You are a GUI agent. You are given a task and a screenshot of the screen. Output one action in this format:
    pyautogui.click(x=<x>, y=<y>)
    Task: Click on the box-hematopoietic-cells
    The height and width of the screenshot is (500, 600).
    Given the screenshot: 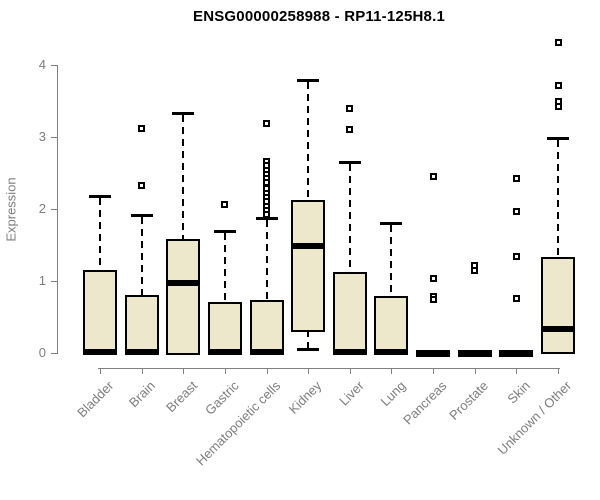 What is the action you would take?
    pyautogui.click(x=266, y=327)
    